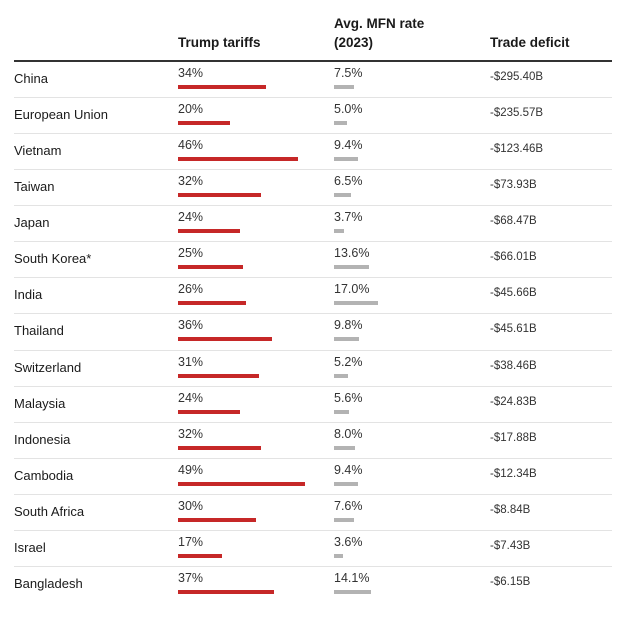 This screenshot has height=618, width=625. Describe the element at coordinates (34, 187) in the screenshot. I see `country-name: Taiwan` at that location.